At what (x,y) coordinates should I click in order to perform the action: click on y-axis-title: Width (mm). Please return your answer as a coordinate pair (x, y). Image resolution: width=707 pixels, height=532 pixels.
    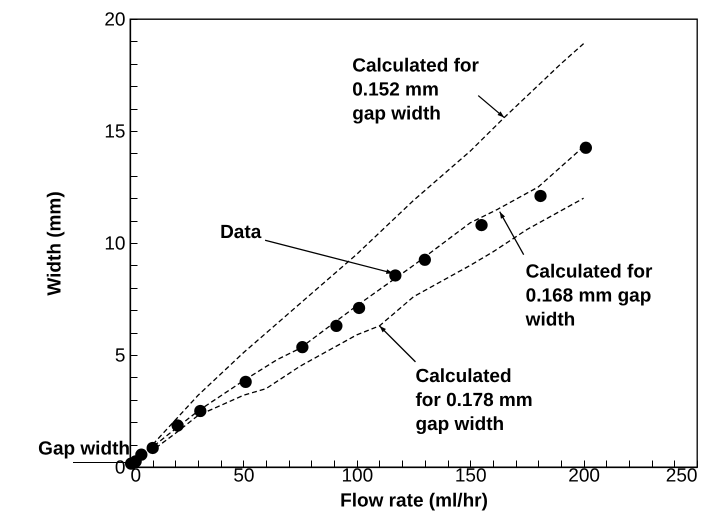
    Looking at the image, I should click on (55, 243).